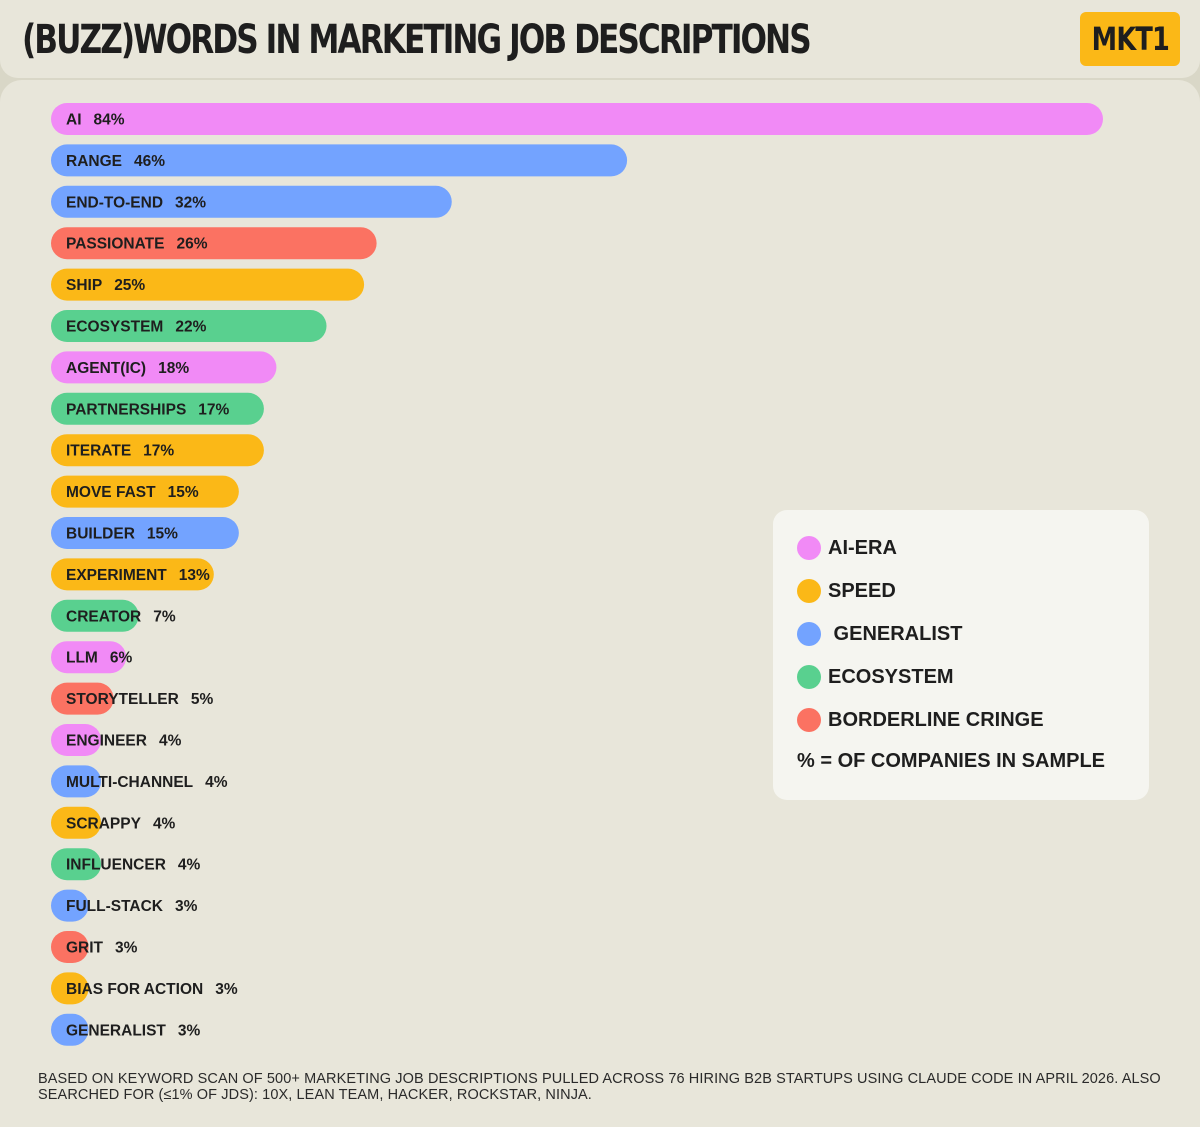 The image size is (1200, 1127). I want to click on bar-builder, so click(145, 533).